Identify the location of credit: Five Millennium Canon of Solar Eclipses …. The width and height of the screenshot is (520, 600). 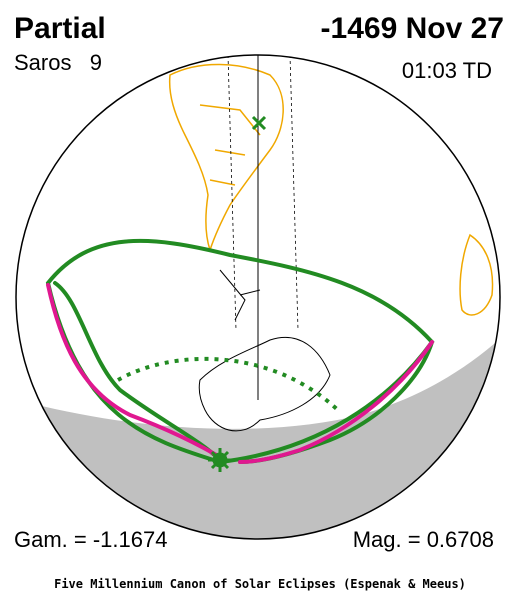
(260, 584).